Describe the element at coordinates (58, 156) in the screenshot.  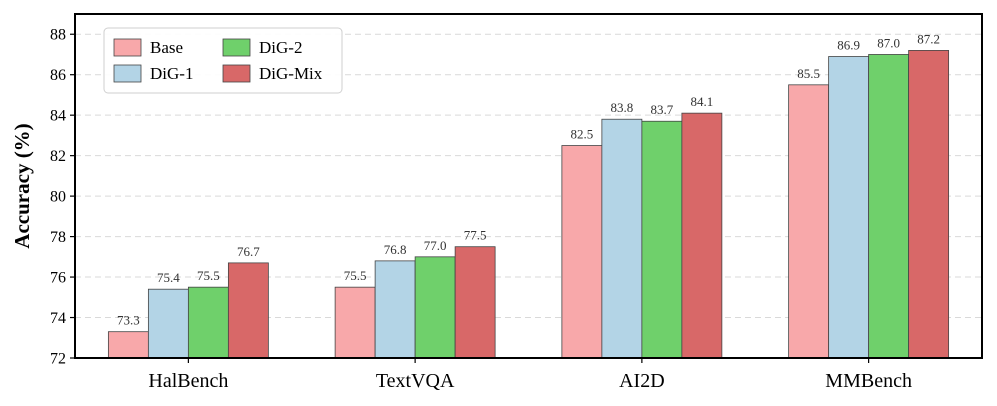
I see `y-tick-label: 82` at that location.